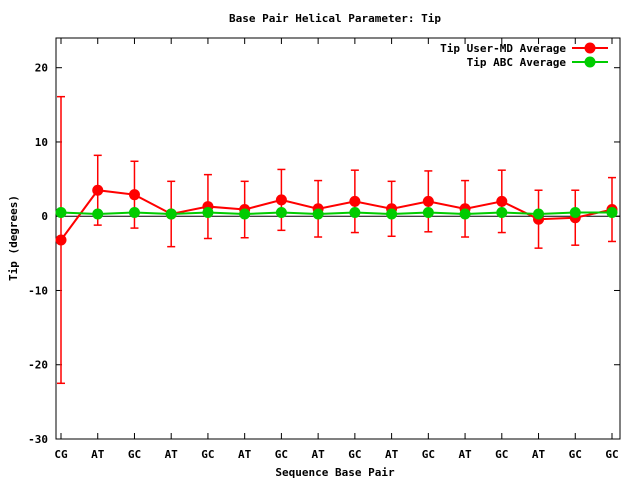  I want to click on x-tick-label: CG, so click(61, 454).